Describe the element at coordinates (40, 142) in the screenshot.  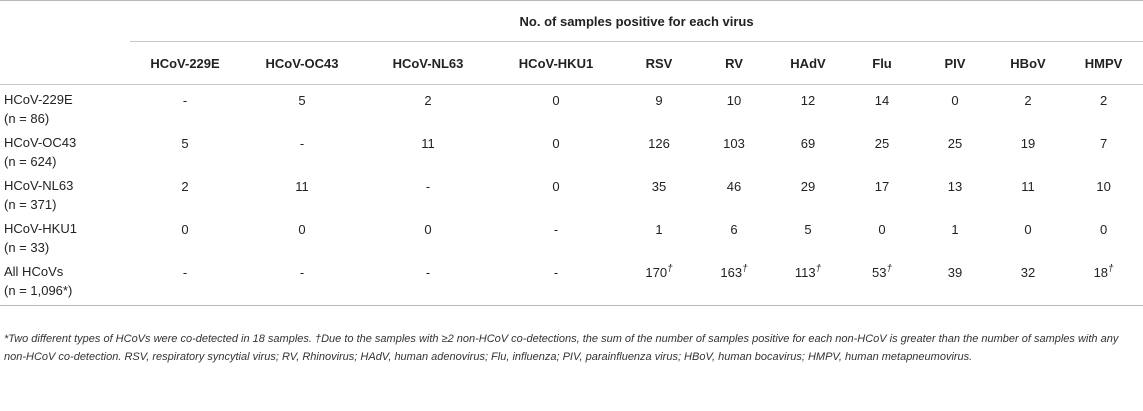
I see `row-virus-name: HCoV-OC43` at that location.